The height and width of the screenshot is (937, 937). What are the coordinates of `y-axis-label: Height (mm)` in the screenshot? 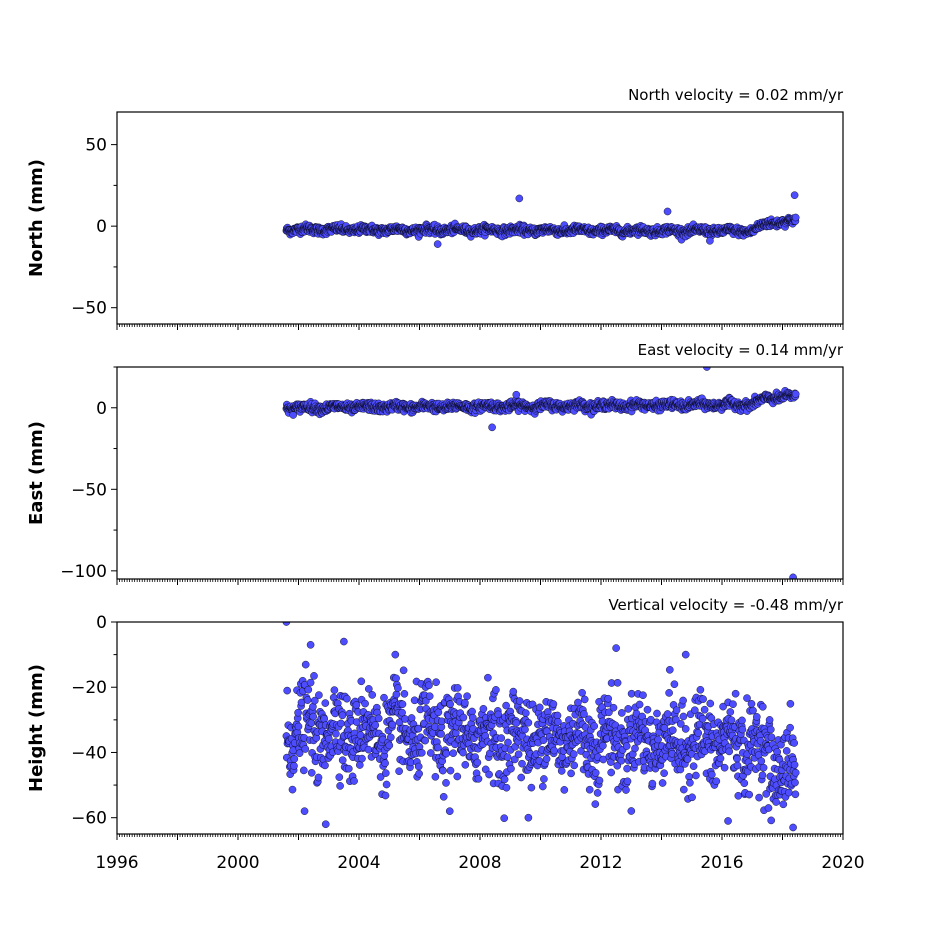 It's located at (36, 728).